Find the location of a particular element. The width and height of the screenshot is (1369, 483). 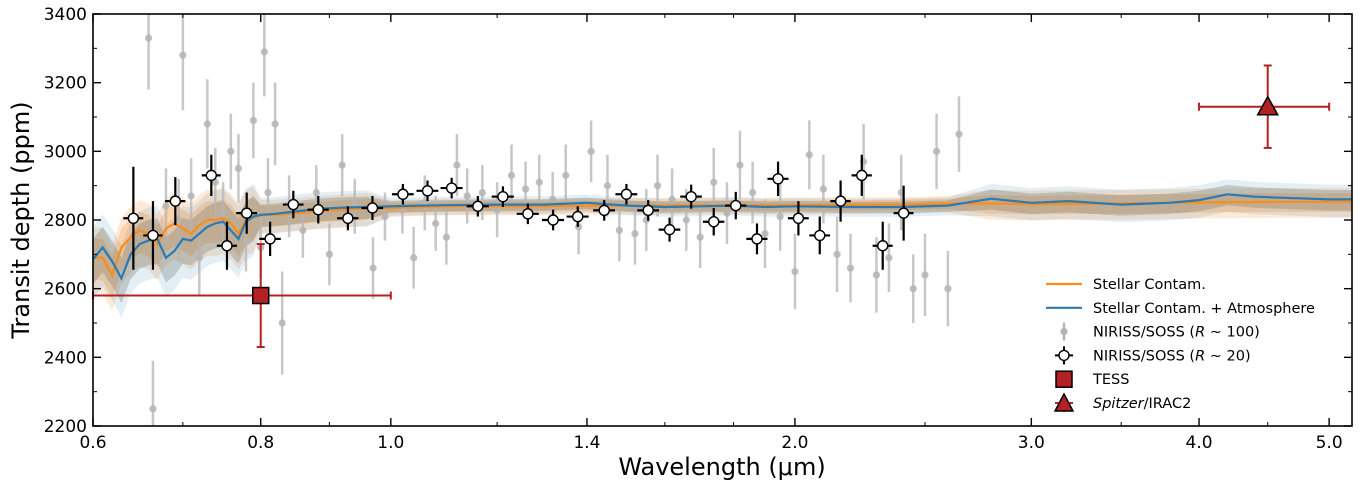

x-tick-label: 0.8 is located at coordinates (260, 443).